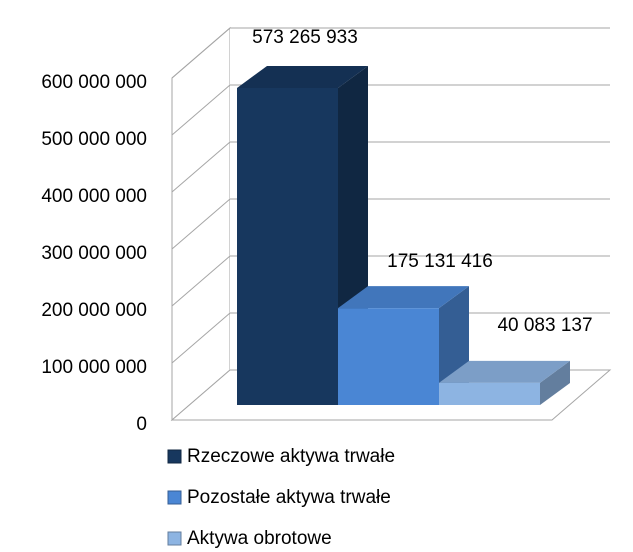  Describe the element at coordinates (259, 538) in the screenshot. I see `legend-label: Aktywa obrotowe` at that location.